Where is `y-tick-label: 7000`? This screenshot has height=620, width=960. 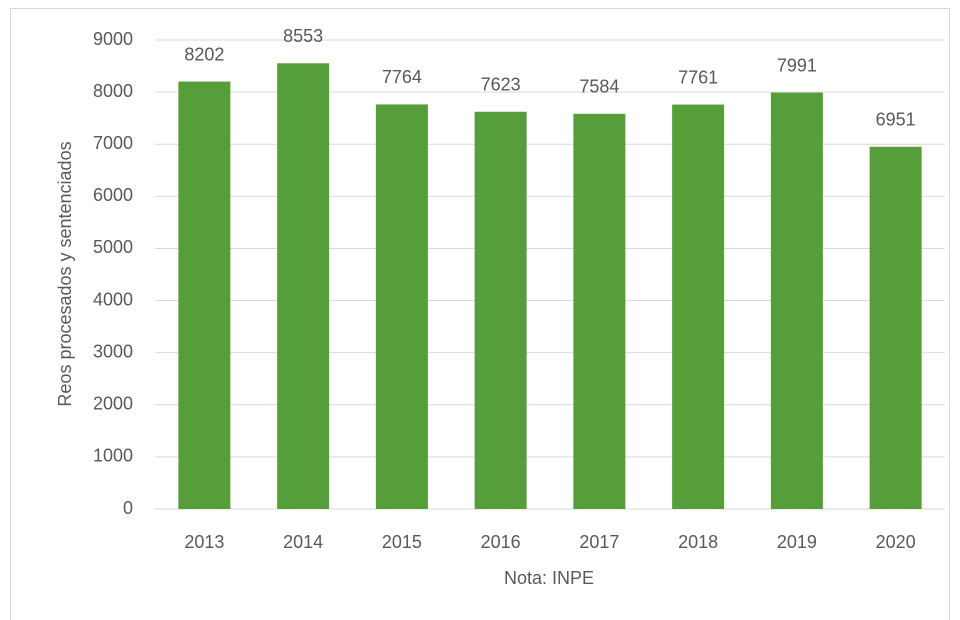
y-tick-label: 7000 is located at coordinates (113, 143).